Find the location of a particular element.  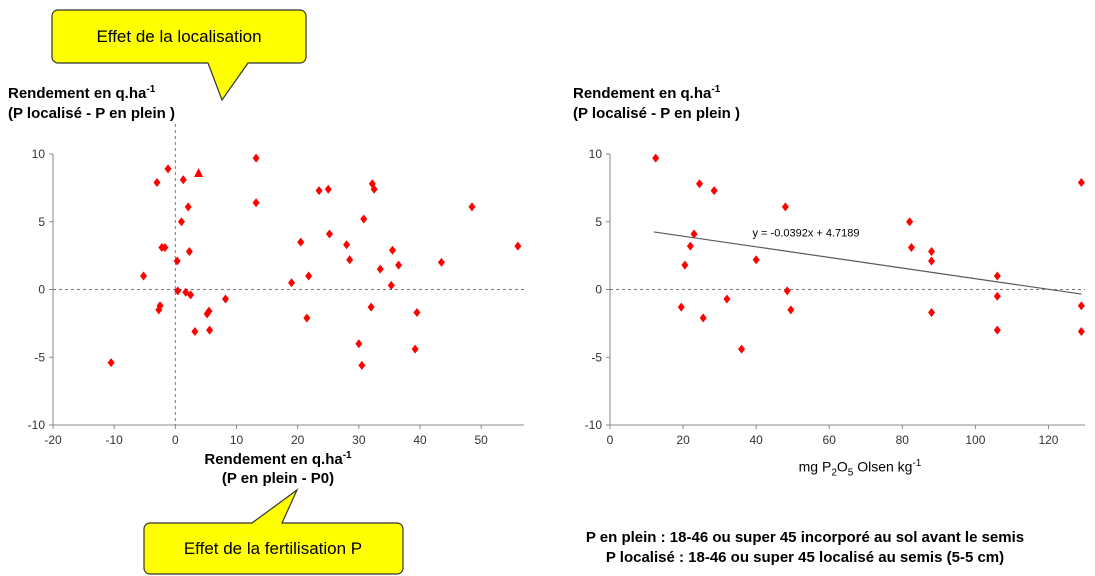

left-xlabel-sup: -1 is located at coordinates (347, 455).